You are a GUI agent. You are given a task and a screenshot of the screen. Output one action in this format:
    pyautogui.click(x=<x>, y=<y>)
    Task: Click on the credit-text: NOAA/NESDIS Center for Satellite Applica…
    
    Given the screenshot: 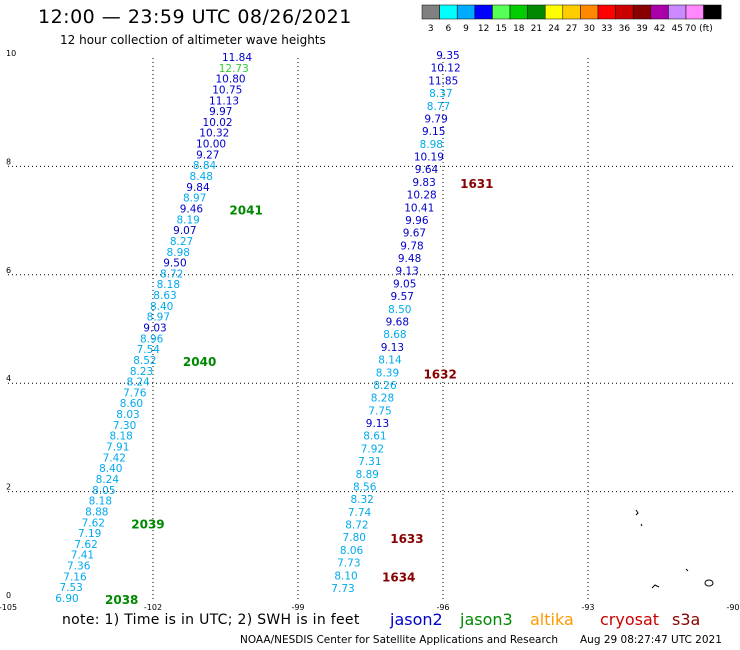 What is the action you would take?
    pyautogui.click(x=399, y=640)
    